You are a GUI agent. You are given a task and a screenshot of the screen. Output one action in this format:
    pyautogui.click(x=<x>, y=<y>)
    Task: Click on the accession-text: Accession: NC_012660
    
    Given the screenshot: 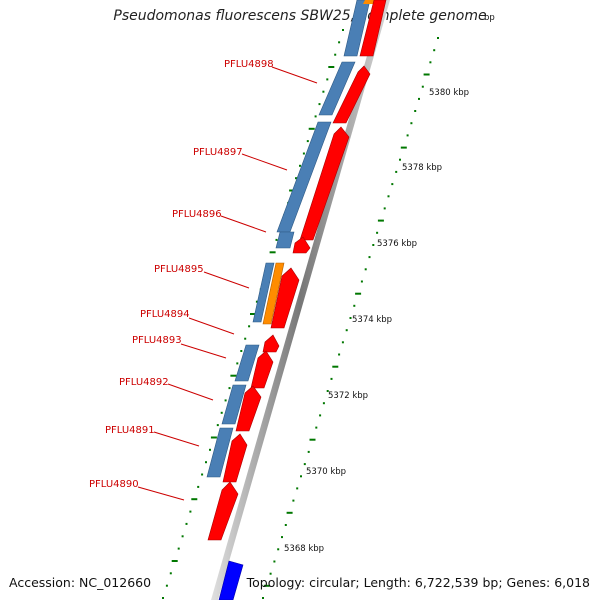 What is the action you would take?
    pyautogui.click(x=80, y=582)
    